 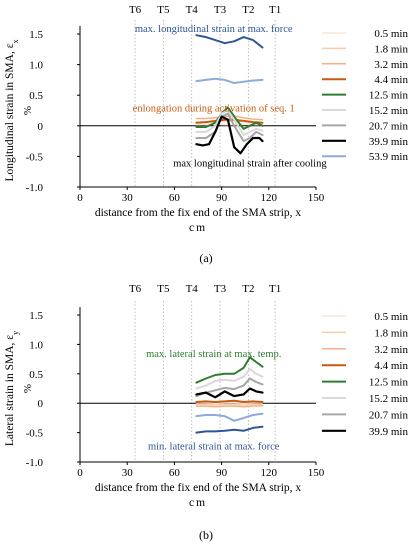 I want to click on y-axis-label-subscript: x, so click(x=15, y=41).